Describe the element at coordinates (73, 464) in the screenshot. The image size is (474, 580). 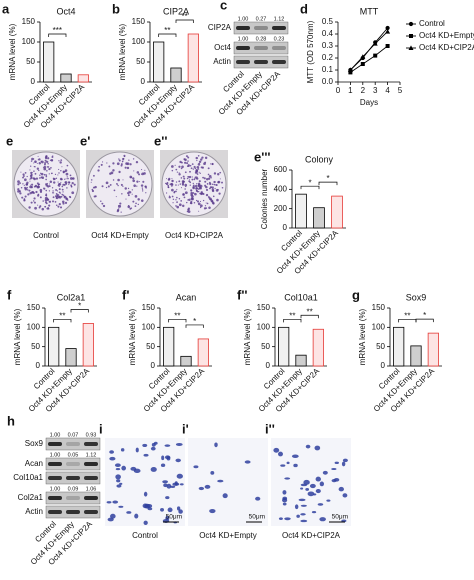
I see `blot-background` at that location.